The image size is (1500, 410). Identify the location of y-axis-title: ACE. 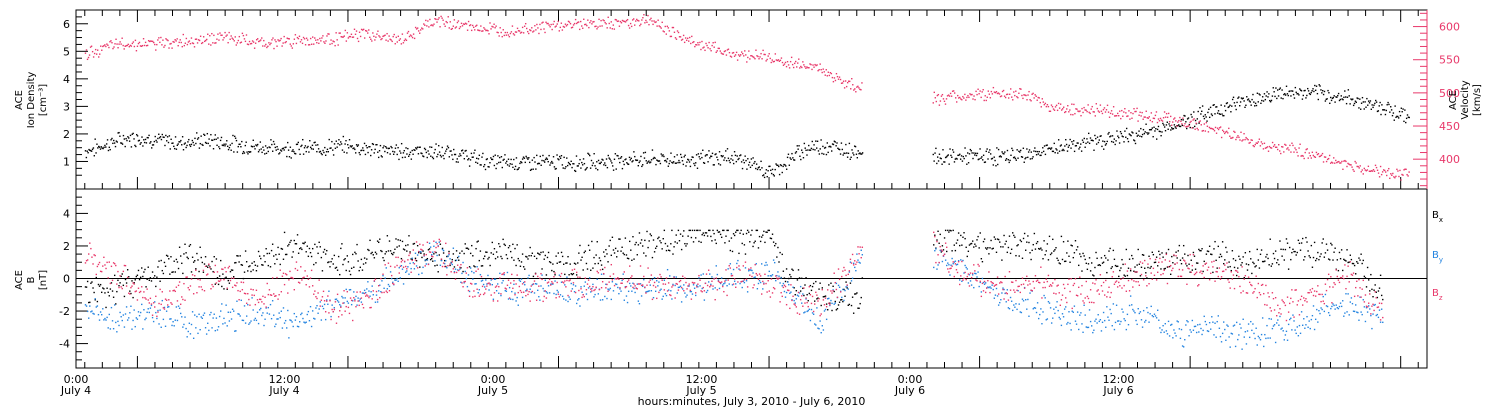
(19, 100).